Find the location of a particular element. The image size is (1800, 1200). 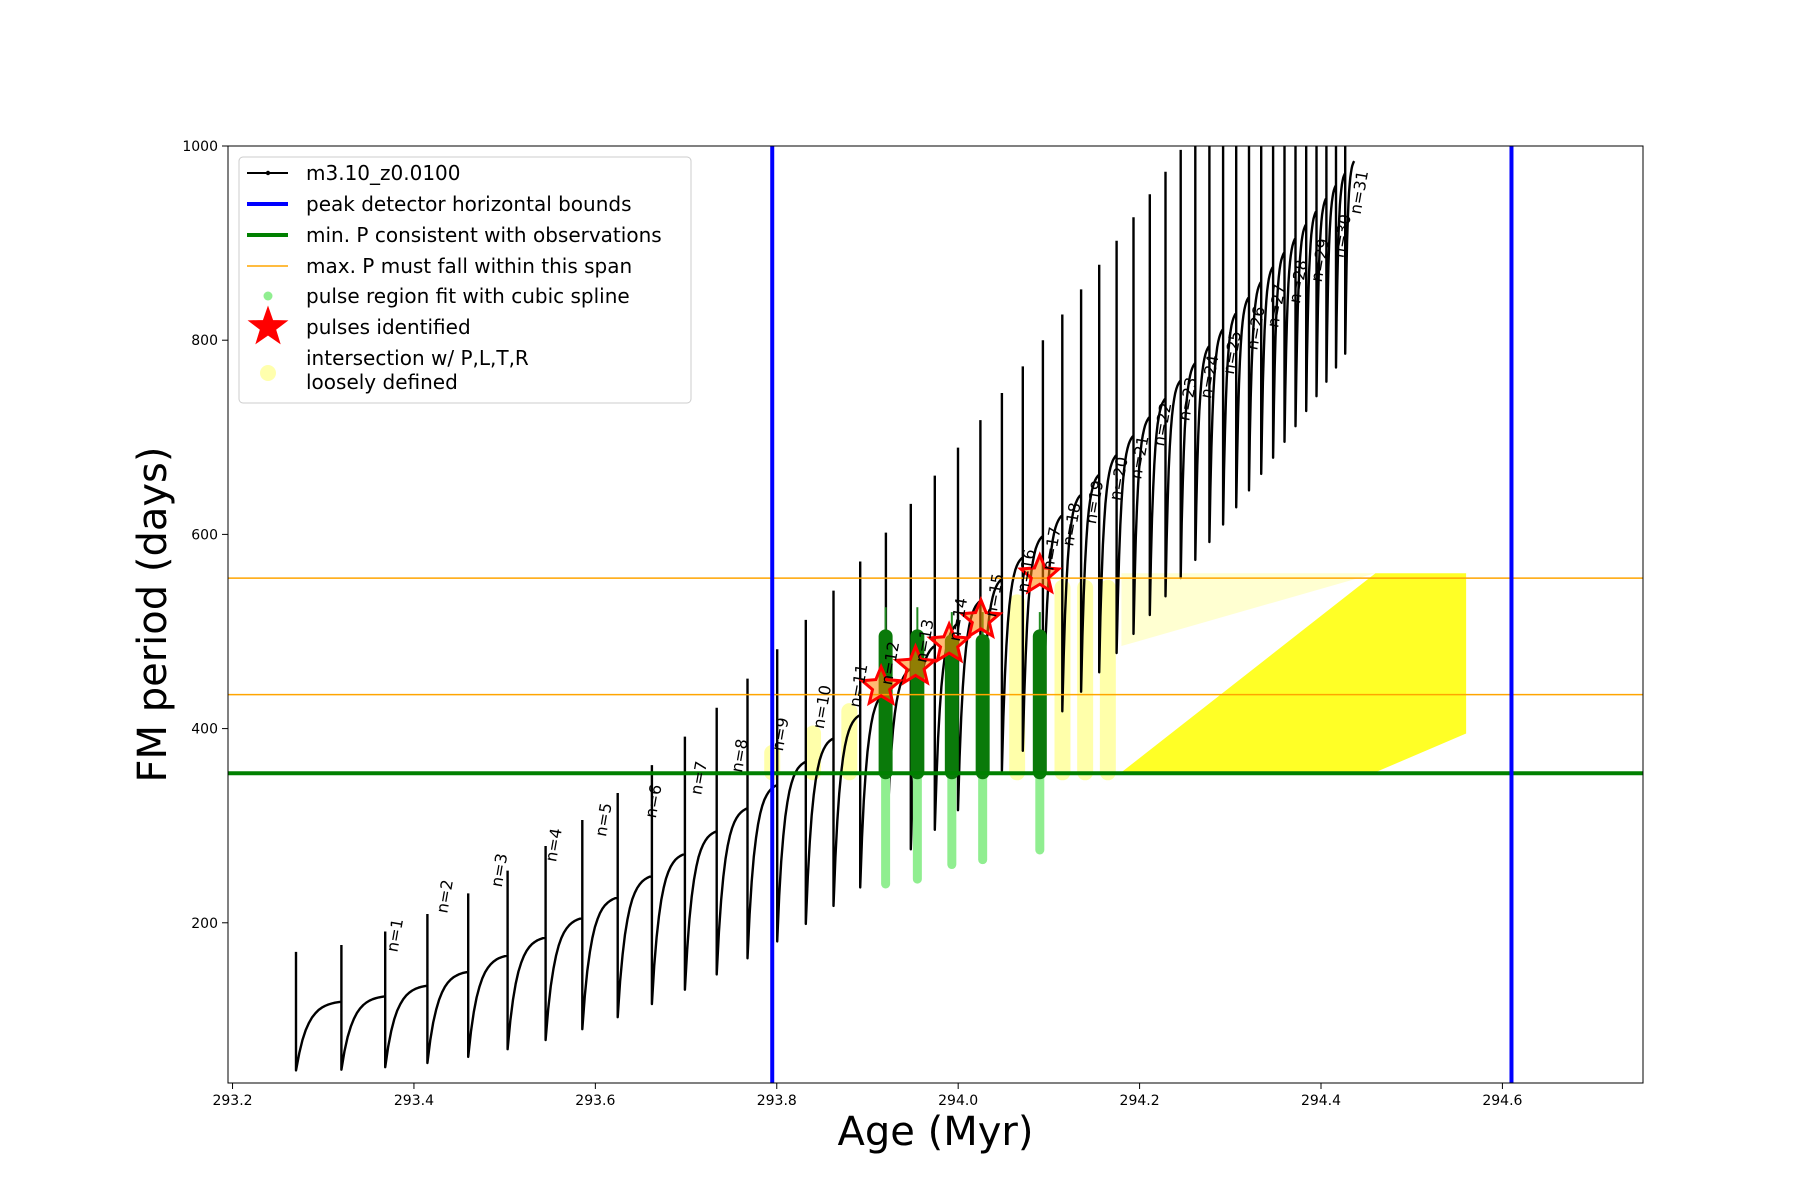

x-tick-label: 294.4 is located at coordinates (1321, 1101).